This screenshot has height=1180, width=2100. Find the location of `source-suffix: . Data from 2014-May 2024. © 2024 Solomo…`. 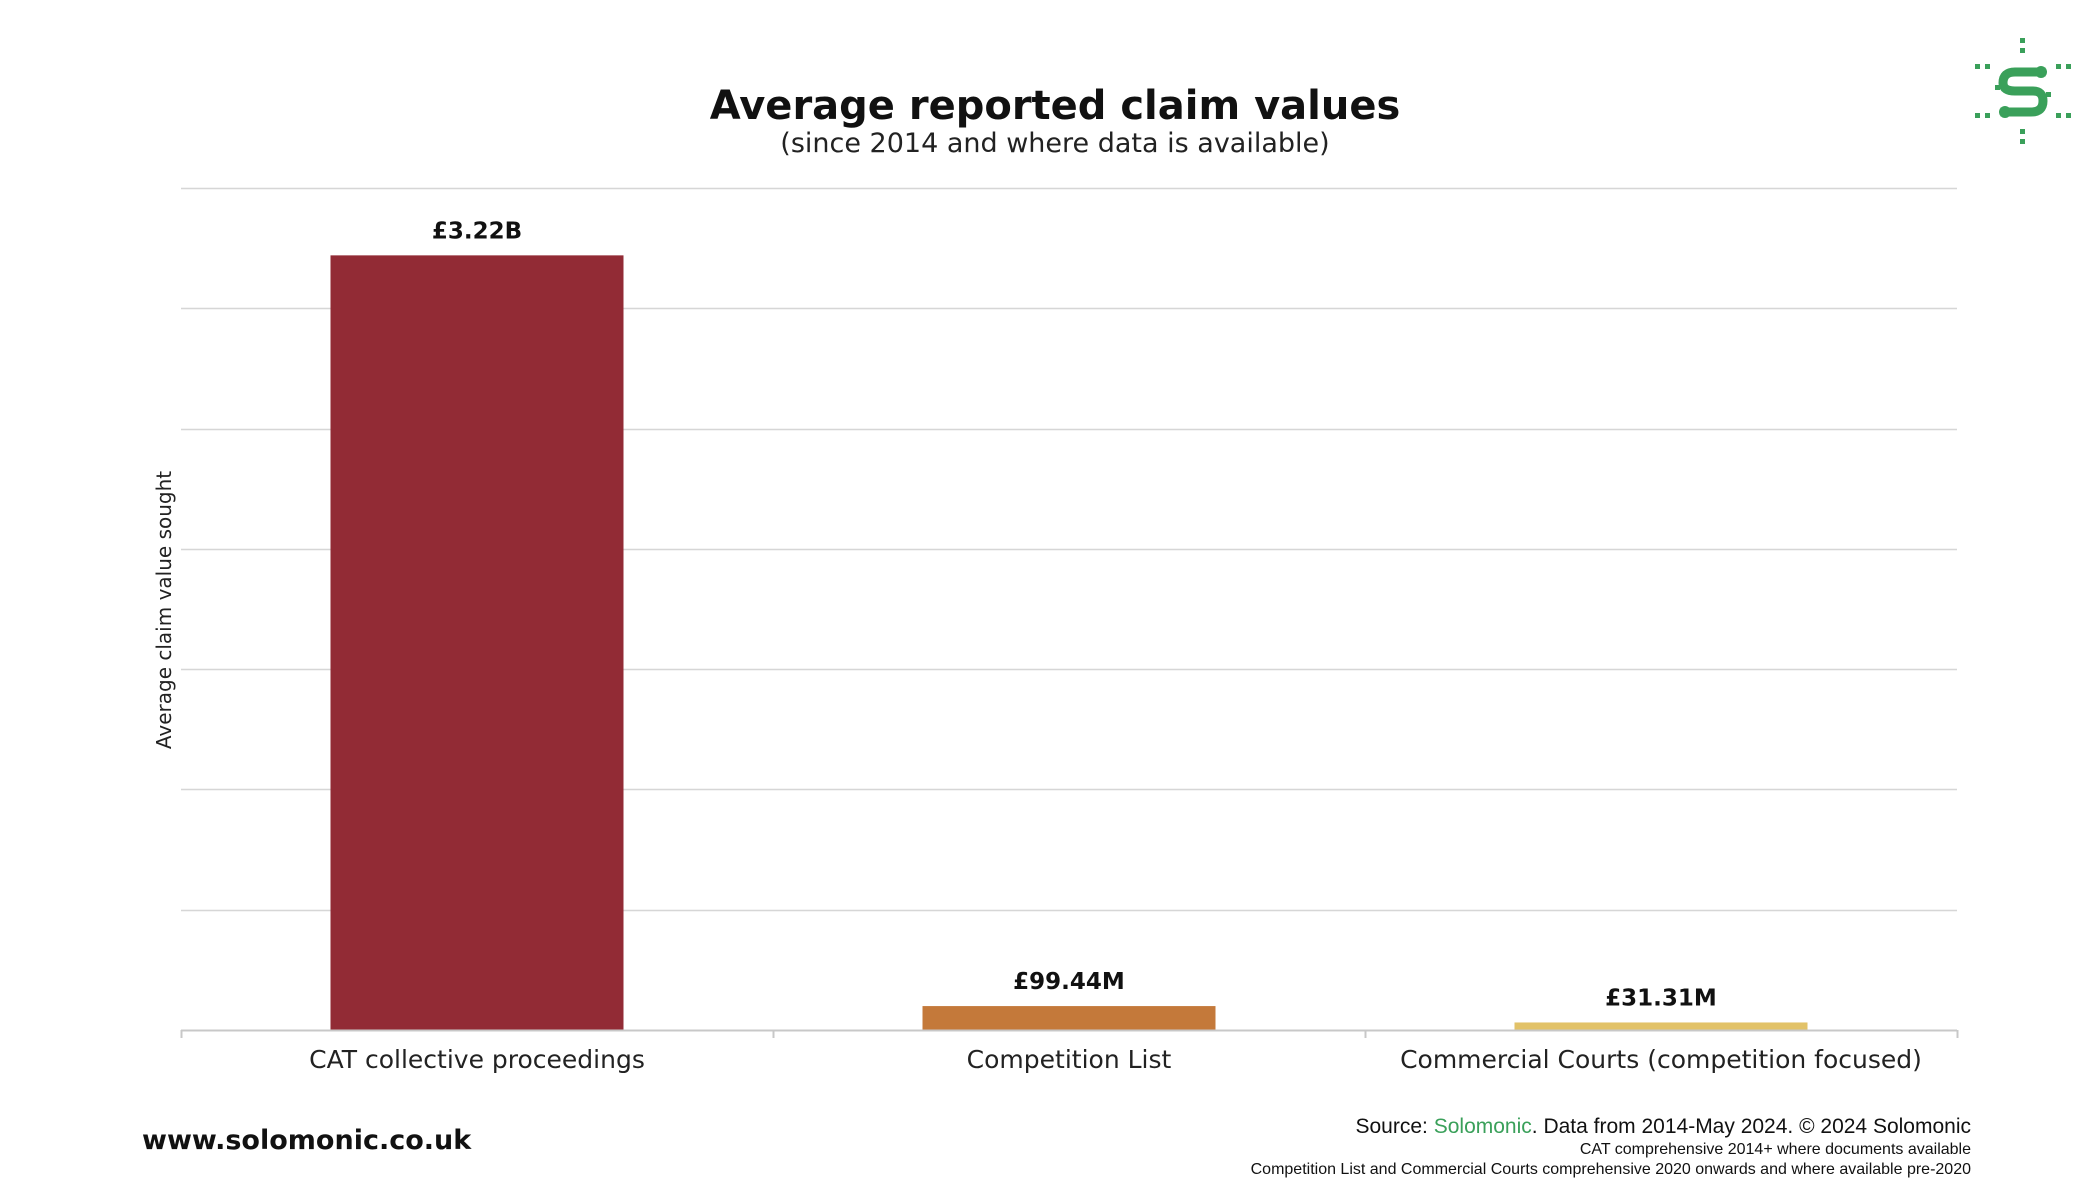

source-suffix: . Data from 2014-May 2024. © 2024 Solomo… is located at coordinates (1751, 1126).